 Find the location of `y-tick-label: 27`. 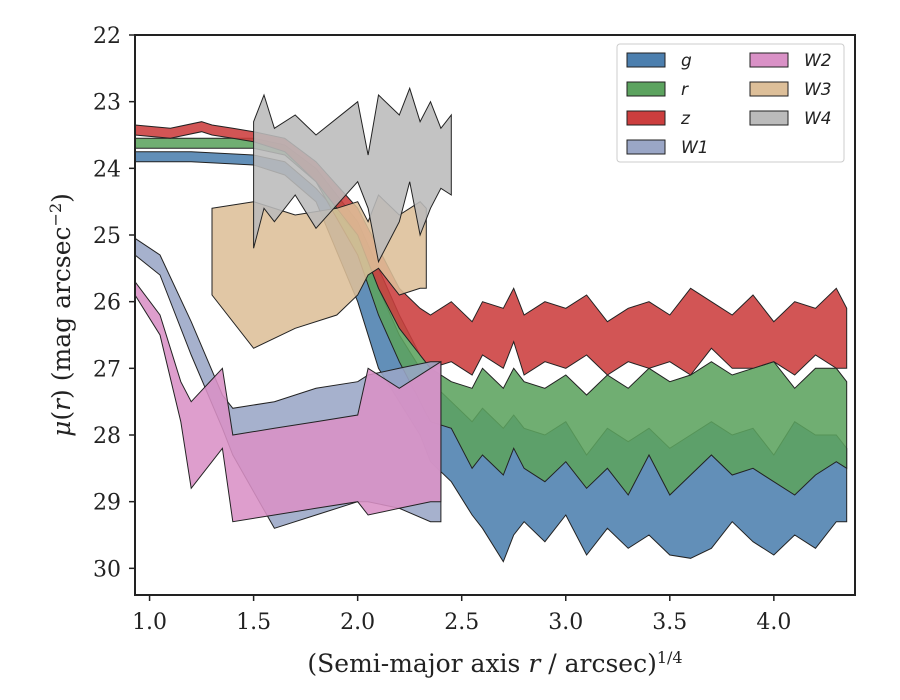

y-tick-label: 27 is located at coordinates (107, 369).